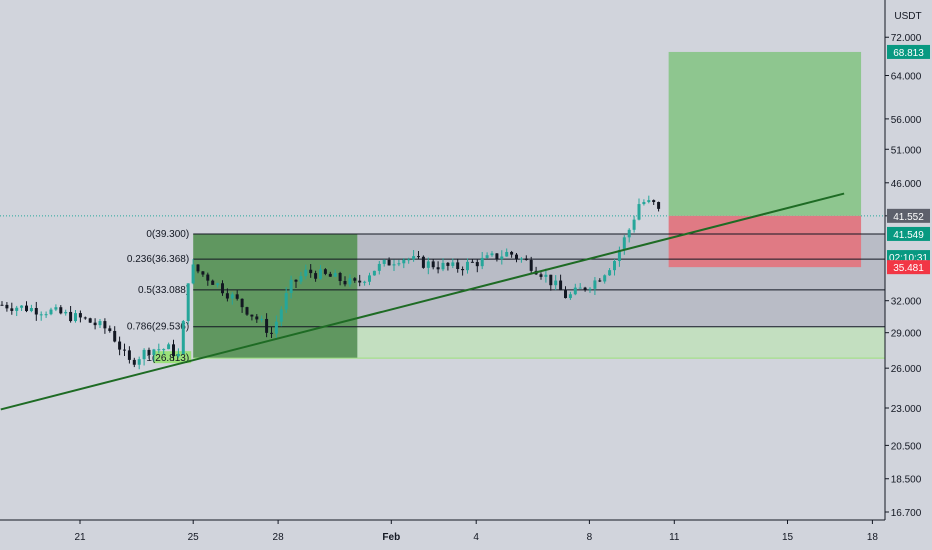 The height and width of the screenshot is (550, 932). I want to click on fib-level-label-bg, so click(172, 357).